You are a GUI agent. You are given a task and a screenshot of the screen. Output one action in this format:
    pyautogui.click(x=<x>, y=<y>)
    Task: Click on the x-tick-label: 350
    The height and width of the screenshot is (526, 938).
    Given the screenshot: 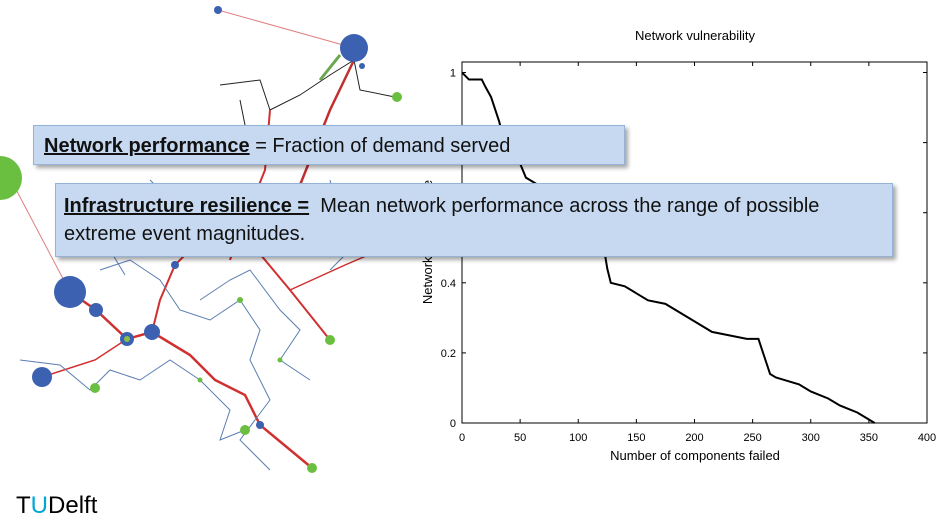 What is the action you would take?
    pyautogui.click(x=869, y=438)
    